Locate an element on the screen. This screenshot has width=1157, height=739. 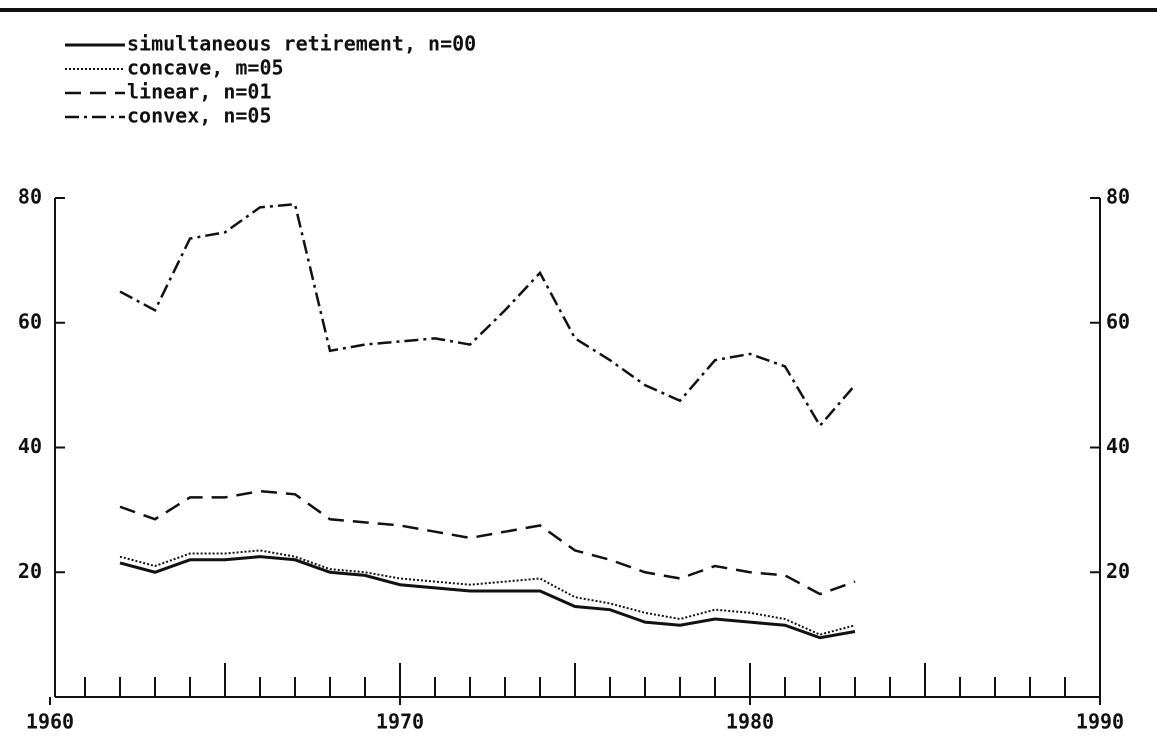
y2-tick-label: 80 is located at coordinates (1118, 197).